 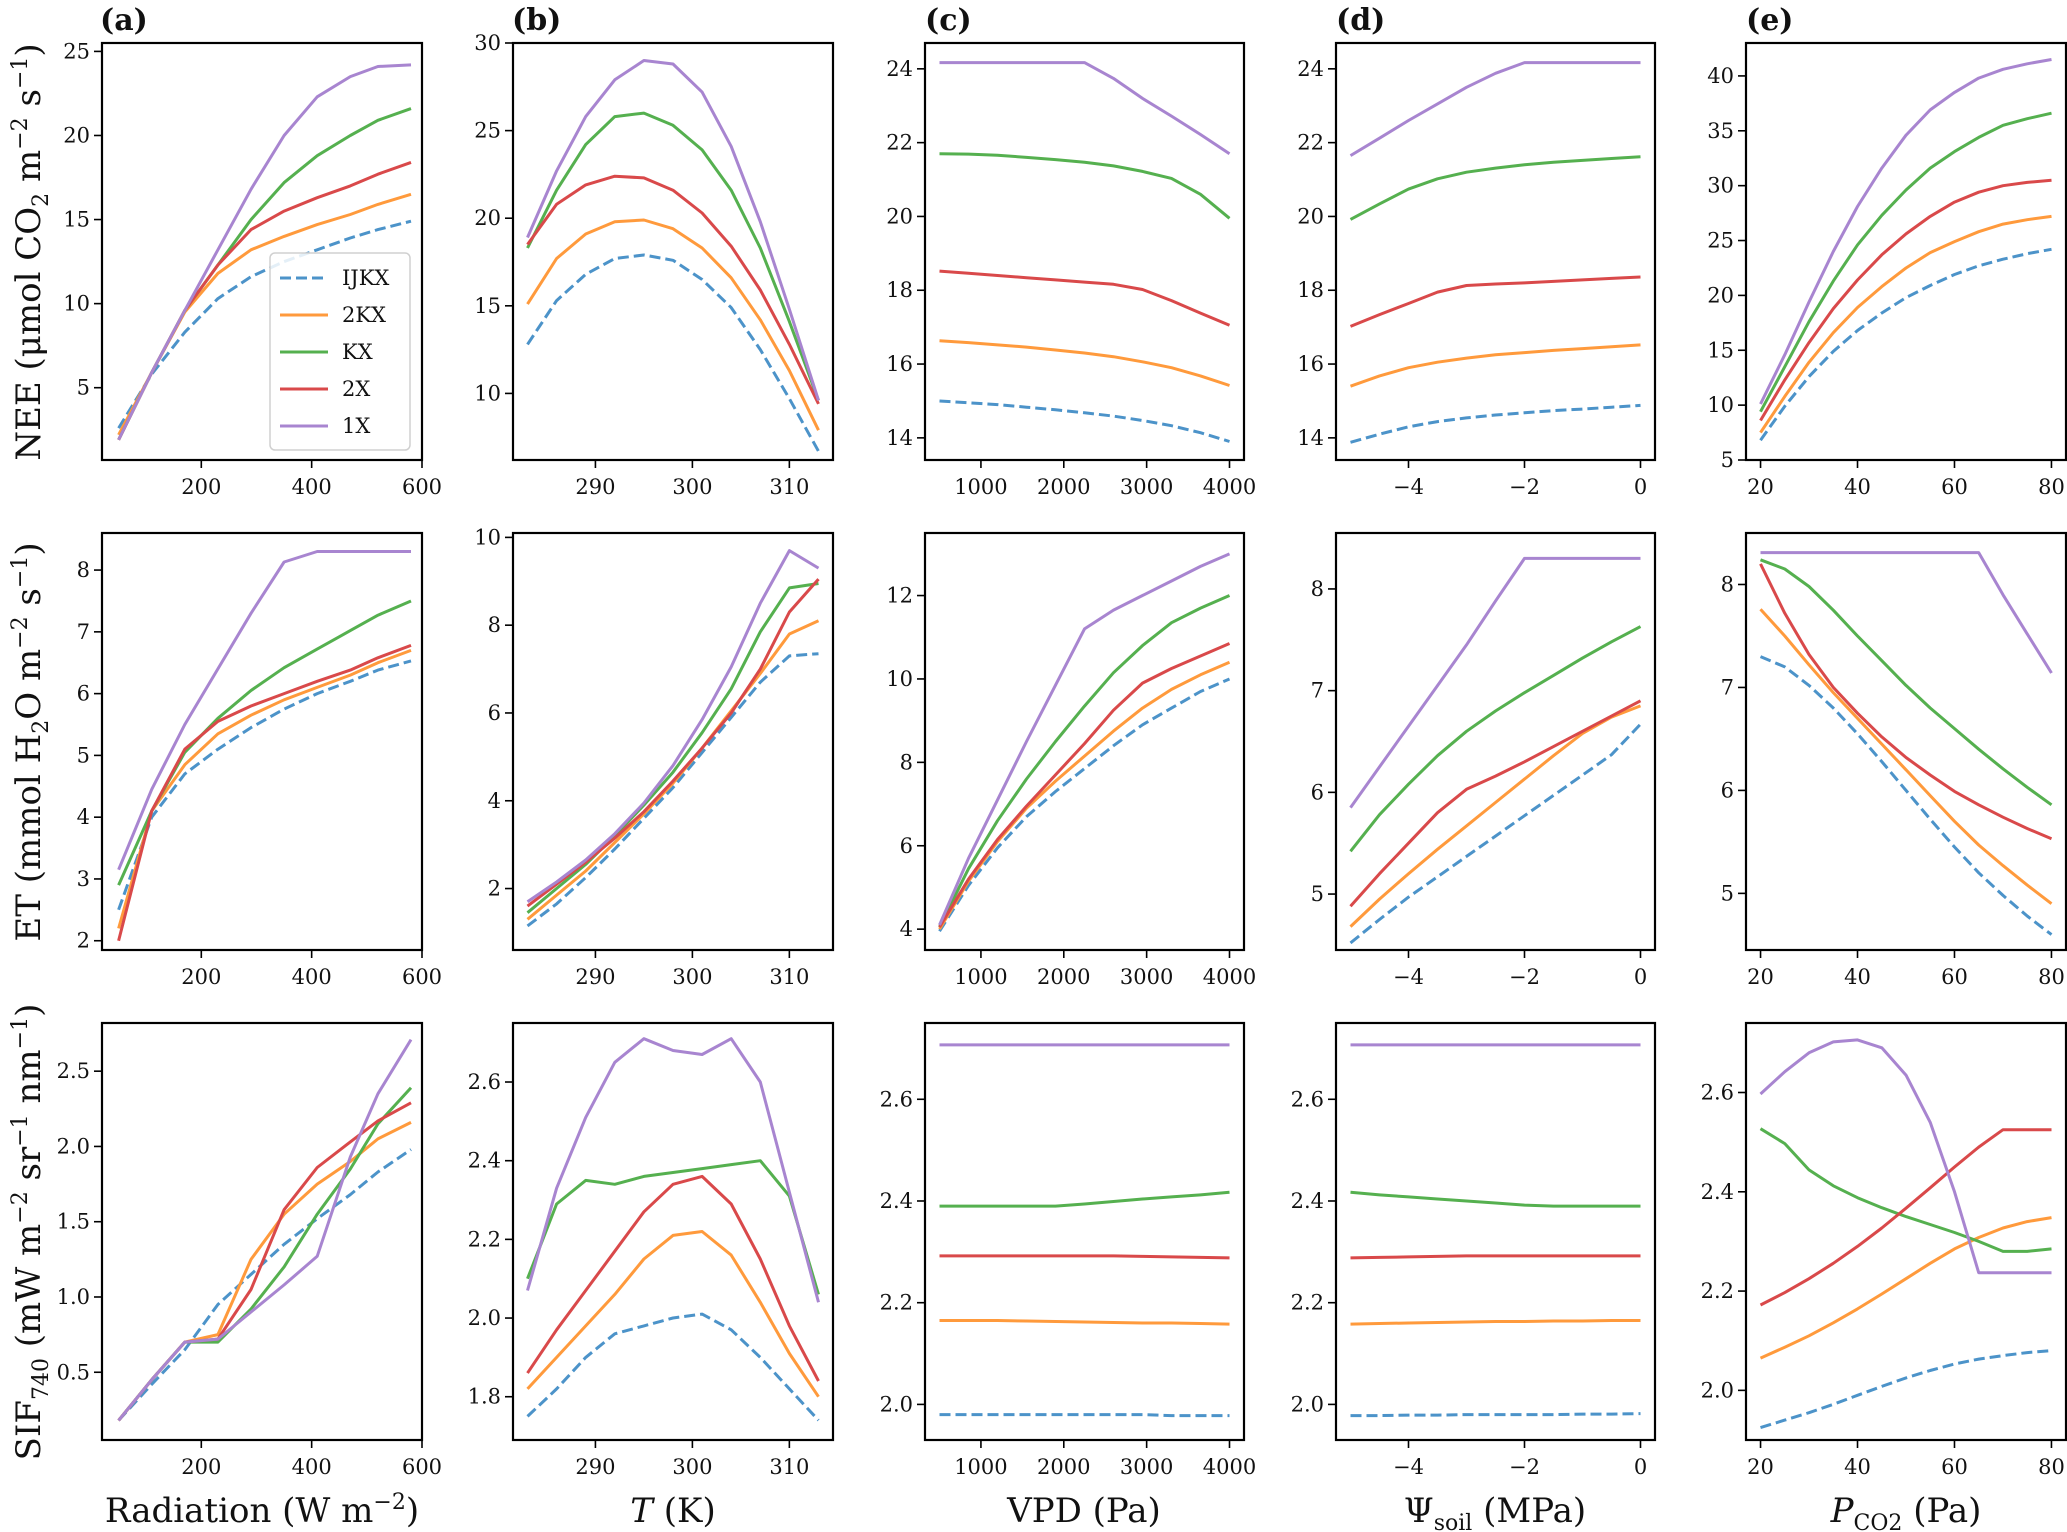 What do you see at coordinates (1720, 131) in the screenshot?
I see `y-tick-label: 35` at bounding box center [1720, 131].